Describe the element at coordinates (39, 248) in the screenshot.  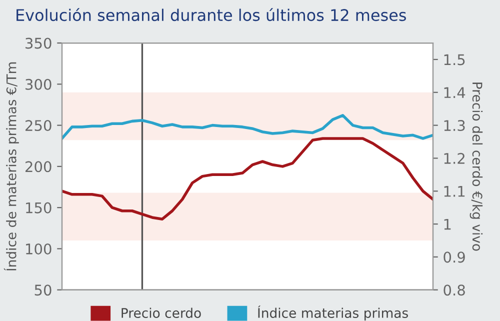
I see `y-tick-label: 100` at that location.